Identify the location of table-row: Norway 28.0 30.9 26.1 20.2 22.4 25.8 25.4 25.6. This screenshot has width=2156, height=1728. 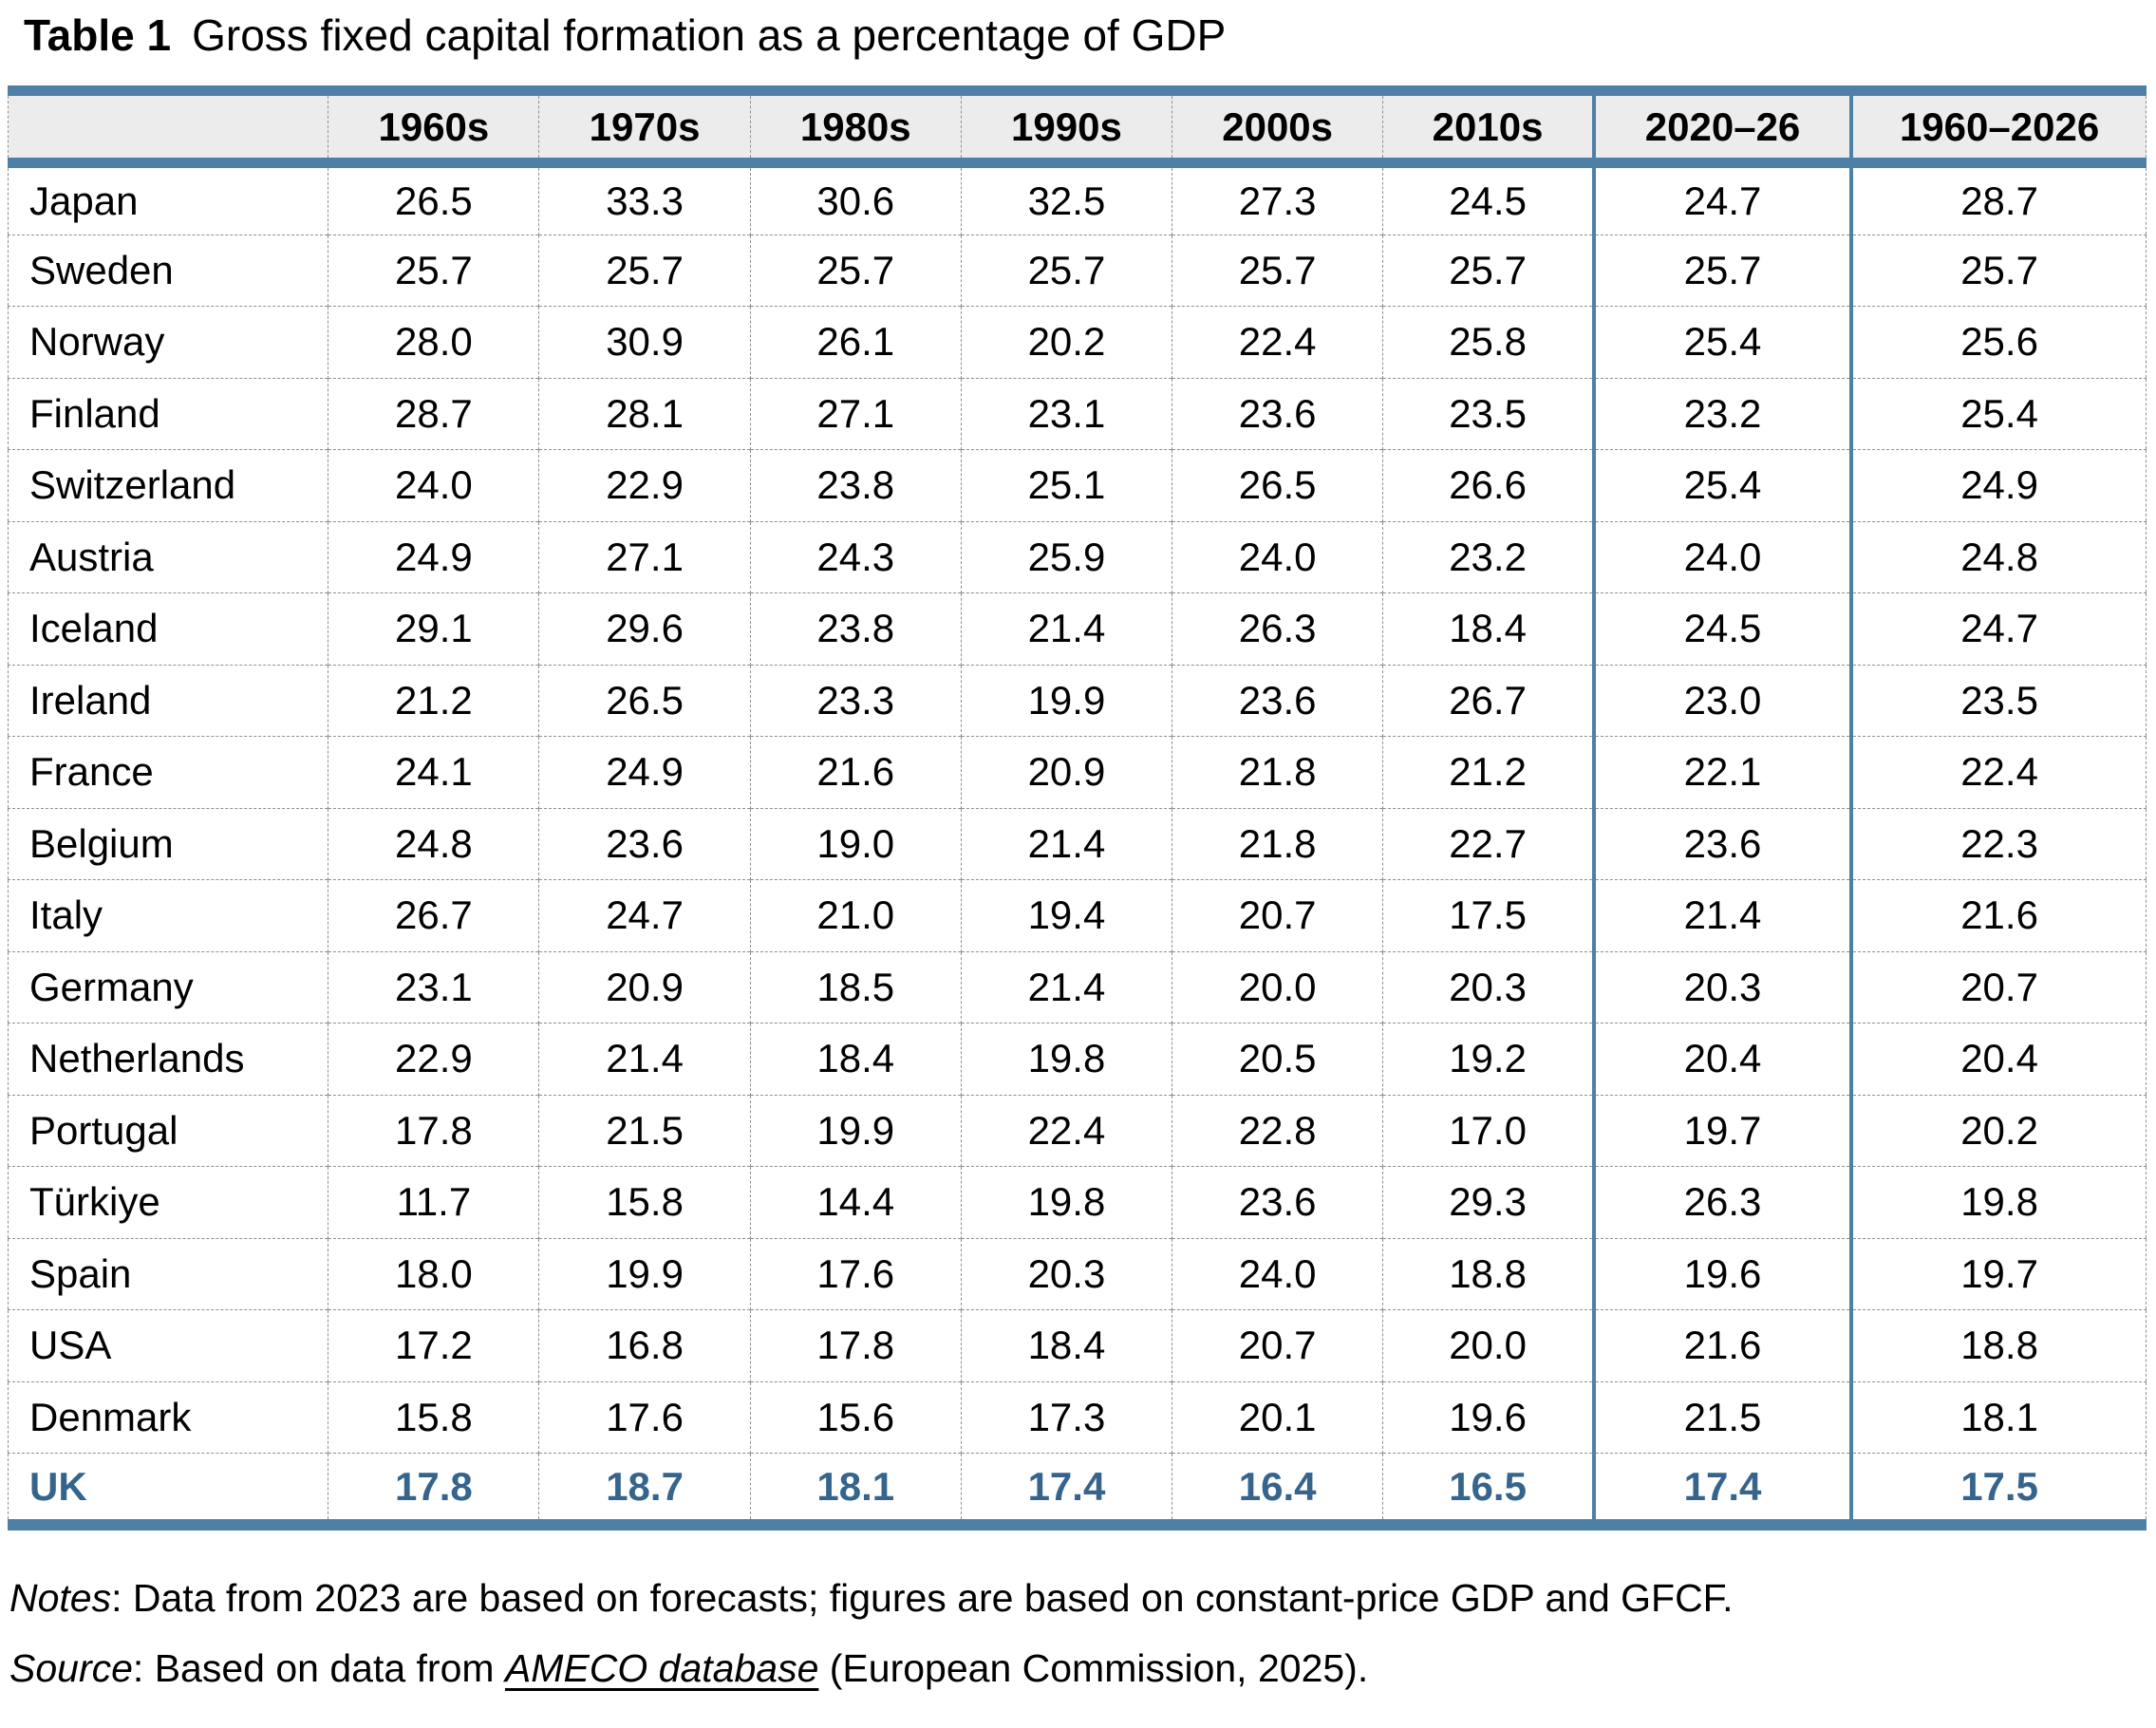
(1077, 342).